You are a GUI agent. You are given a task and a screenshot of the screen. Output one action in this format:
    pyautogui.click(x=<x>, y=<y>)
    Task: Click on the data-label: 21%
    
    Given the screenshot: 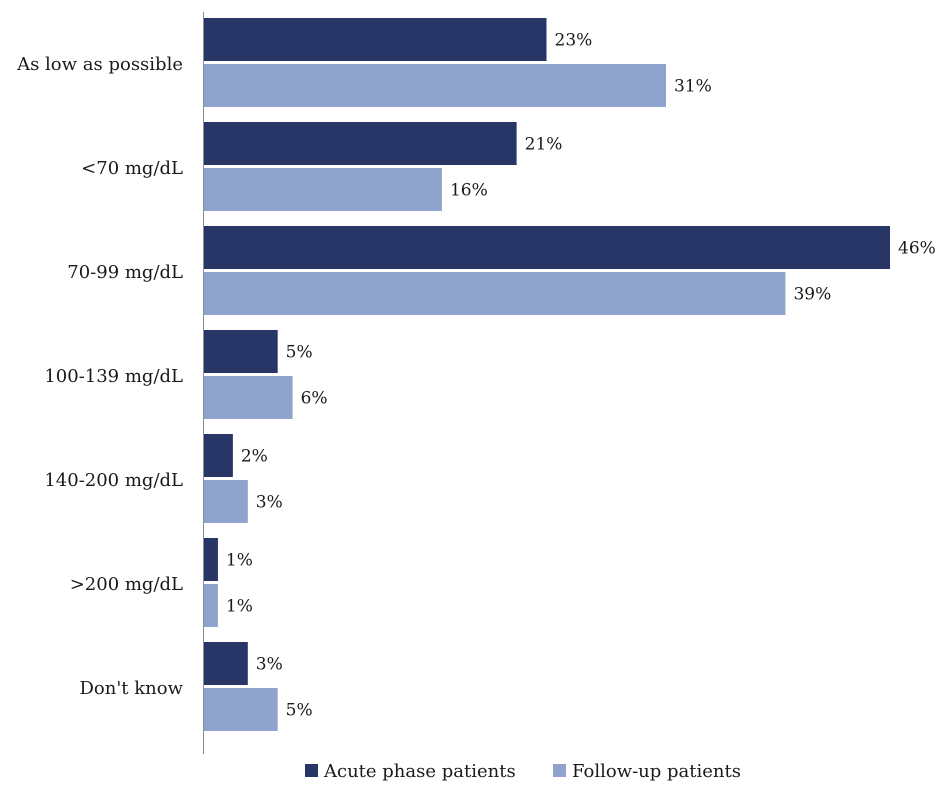 What is the action you would take?
    pyautogui.click(x=544, y=145)
    